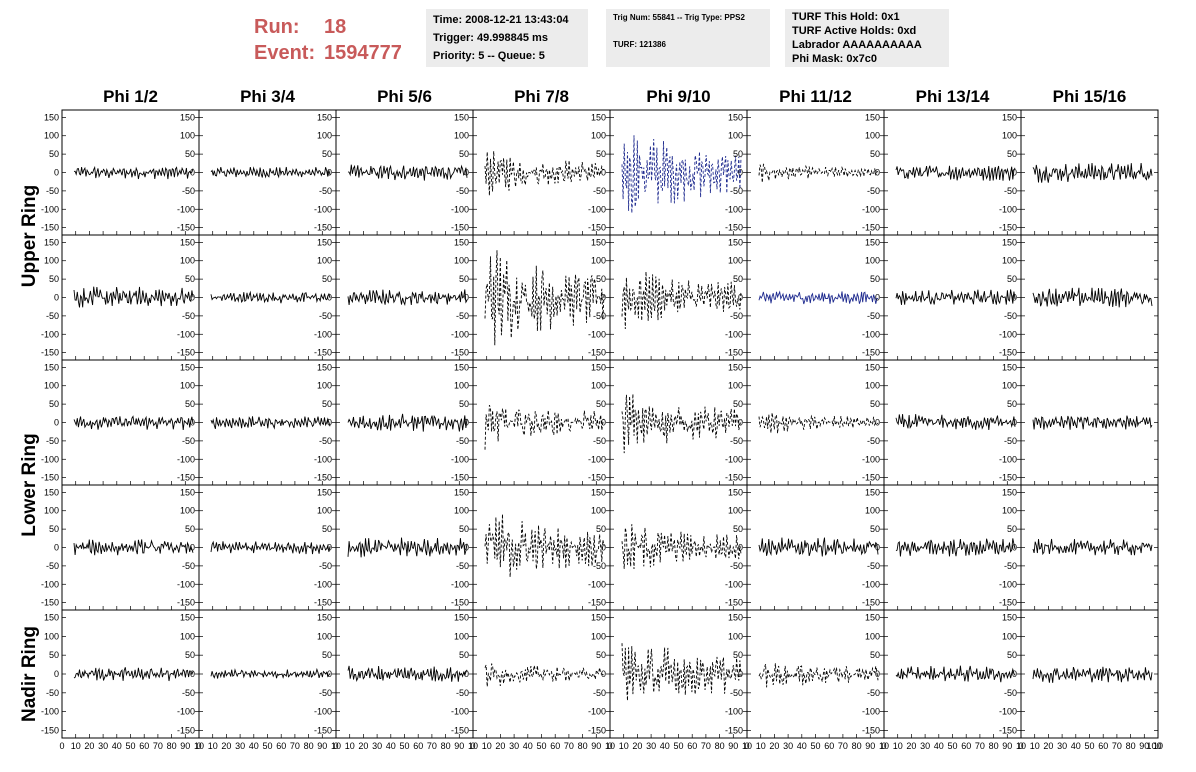  What do you see at coordinates (843, 746) in the screenshot?
I see `x-tick-label: 70` at bounding box center [843, 746].